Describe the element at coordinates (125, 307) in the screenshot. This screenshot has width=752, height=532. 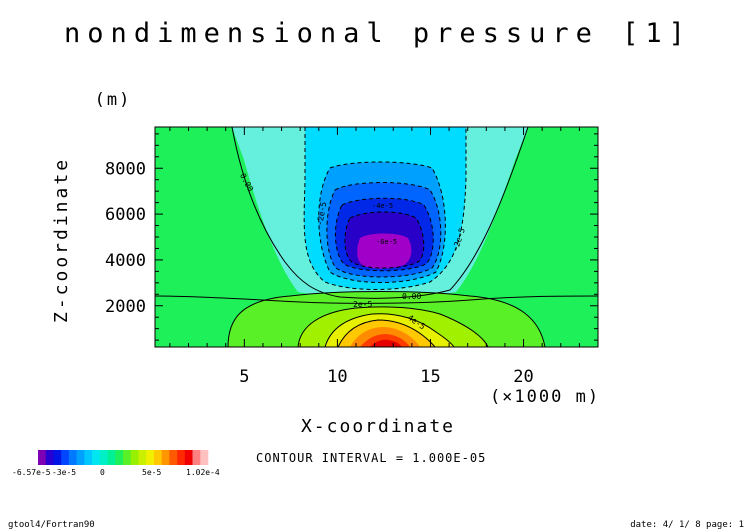
I see `y-tick-label: 2000` at that location.